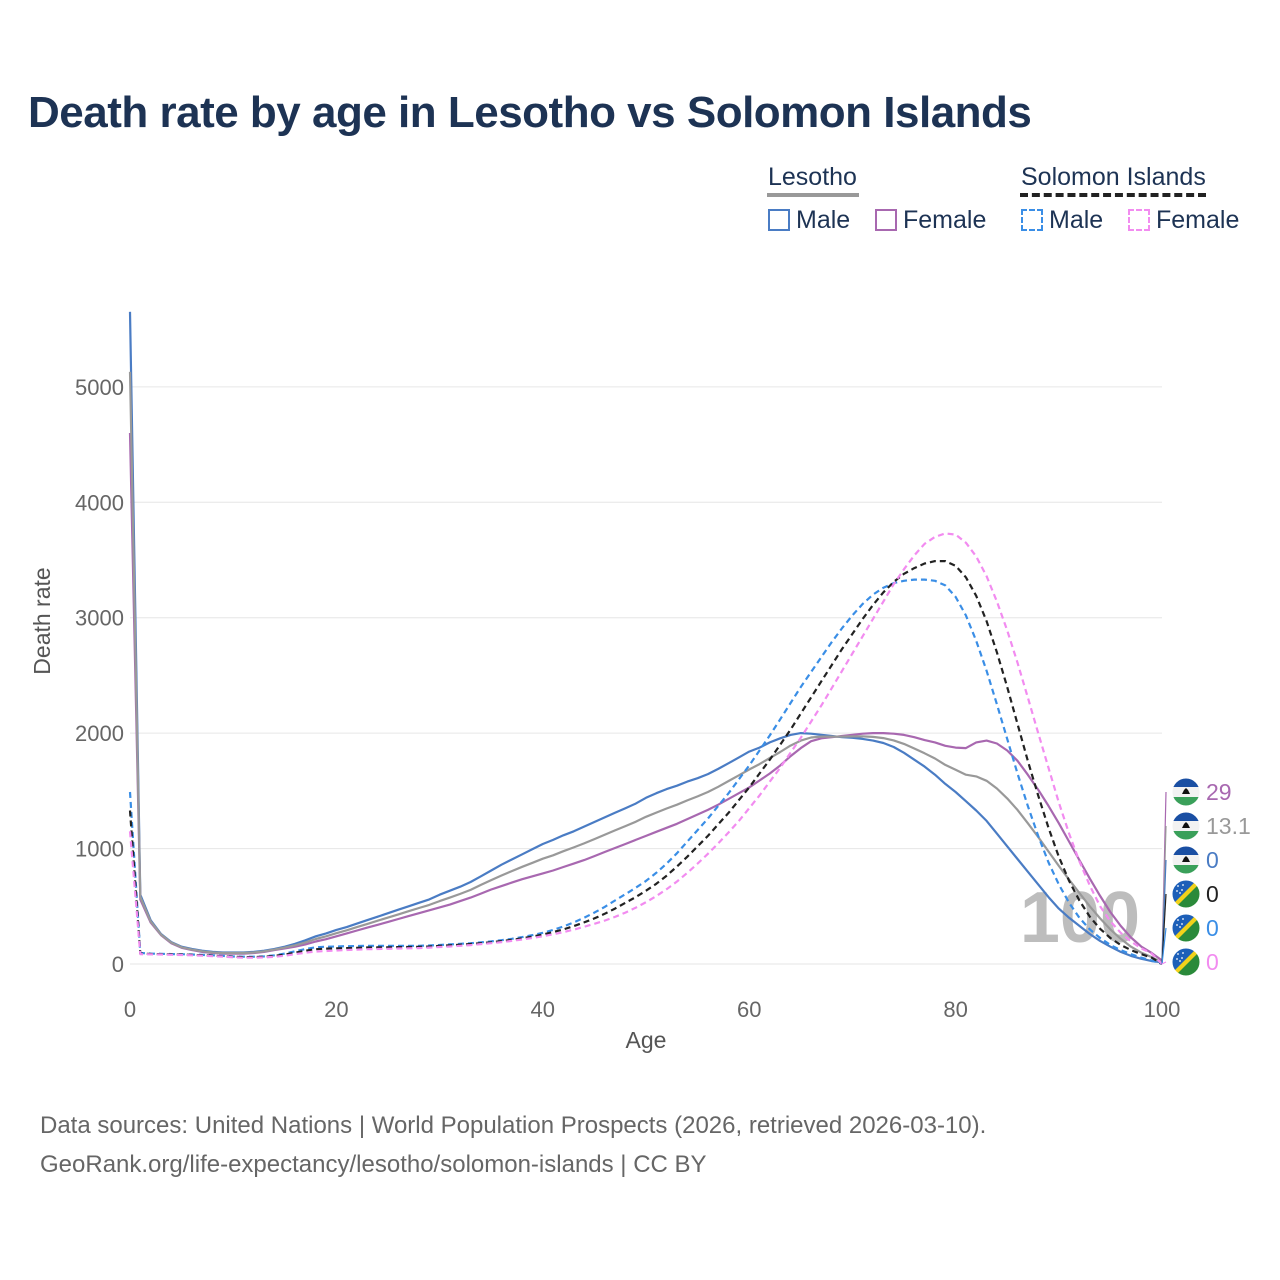 The height and width of the screenshot is (1280, 1280). I want to click on end-value-label: 13.1, so click(1228, 826).